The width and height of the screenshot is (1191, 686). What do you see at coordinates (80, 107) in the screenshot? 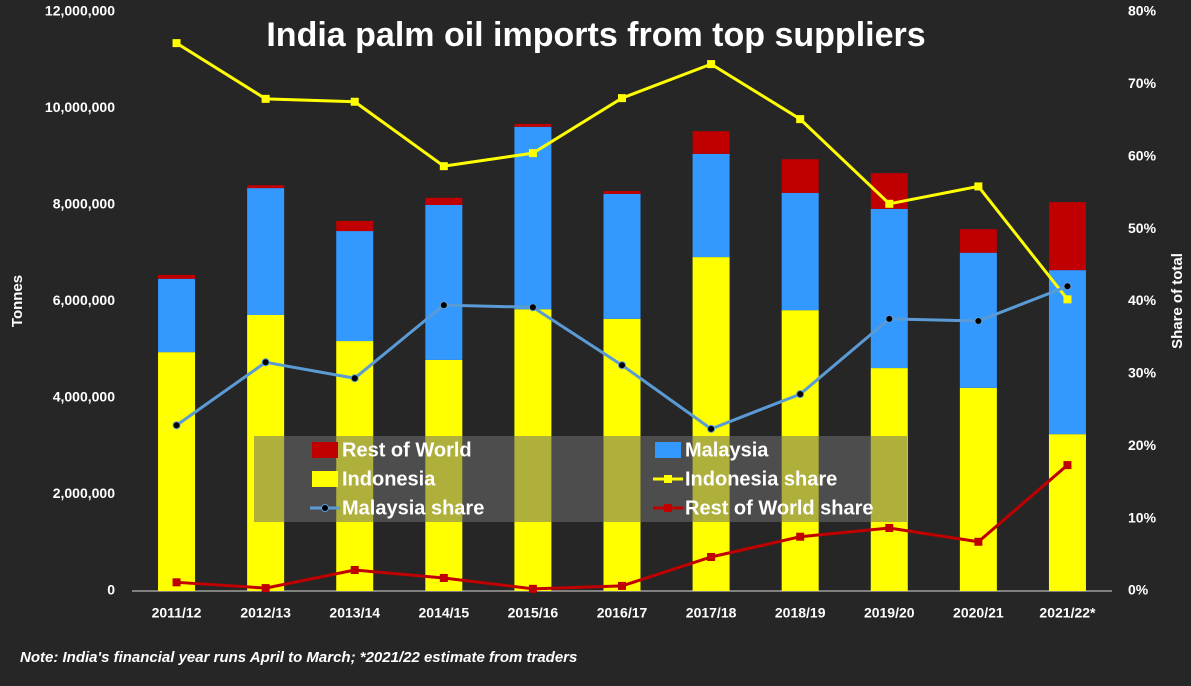
I see `y-tick-label: 10,000,000` at bounding box center [80, 107].